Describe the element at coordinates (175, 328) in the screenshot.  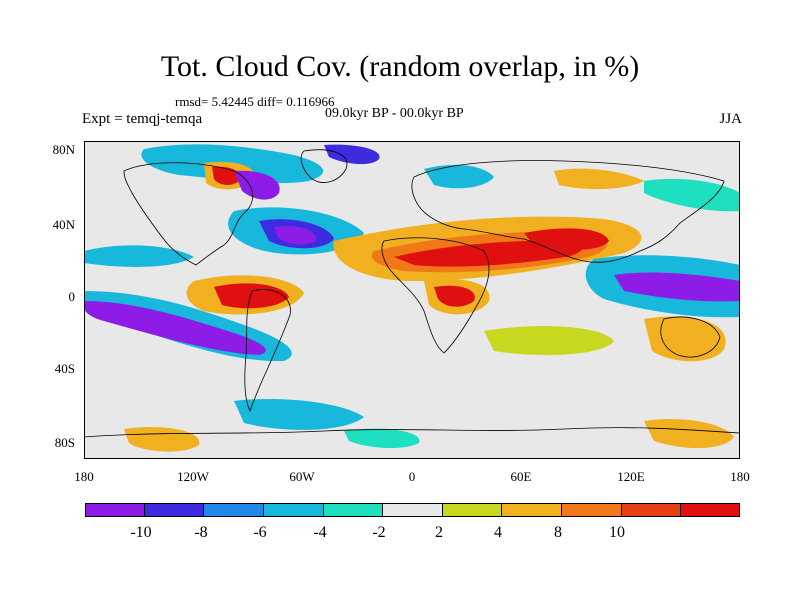
I see `contour-purple-epac-eq` at that location.